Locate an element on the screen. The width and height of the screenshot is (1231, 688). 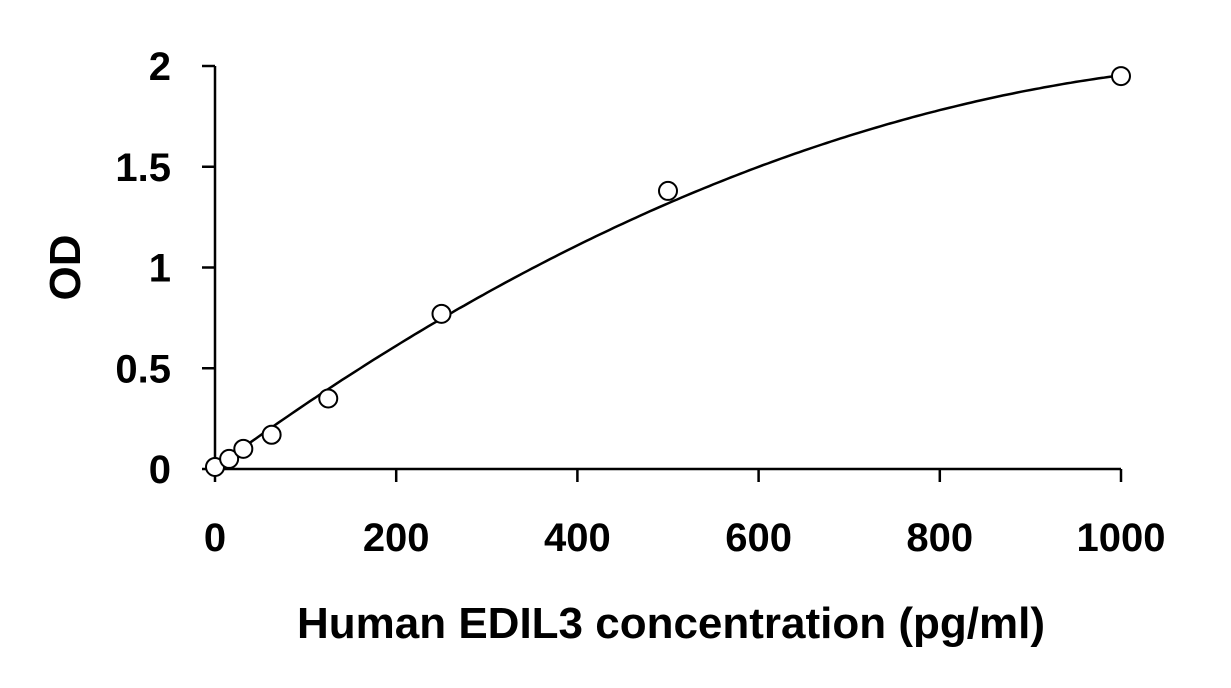
x-tick-label: 600 is located at coordinates (758, 538).